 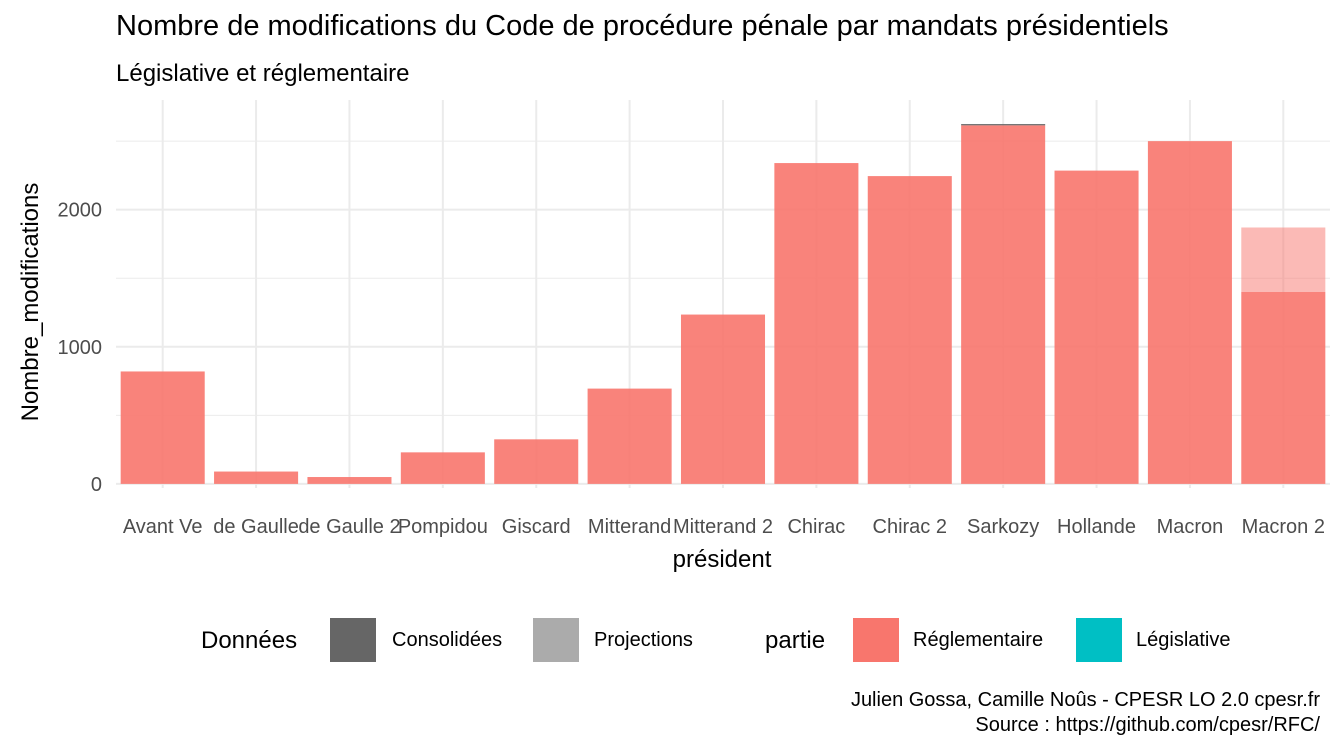 What do you see at coordinates (643, 640) in the screenshot?
I see `legend-label-projections: Projections` at bounding box center [643, 640].